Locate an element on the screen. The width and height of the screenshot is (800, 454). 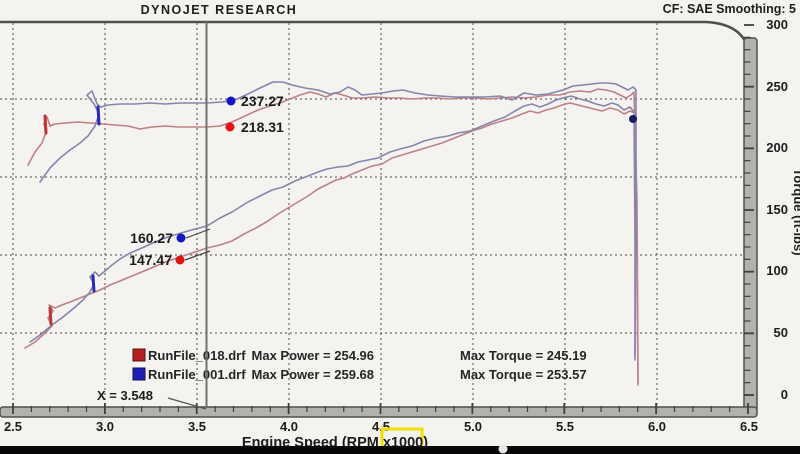
legend-swatch-run018 is located at coordinates (139, 355).